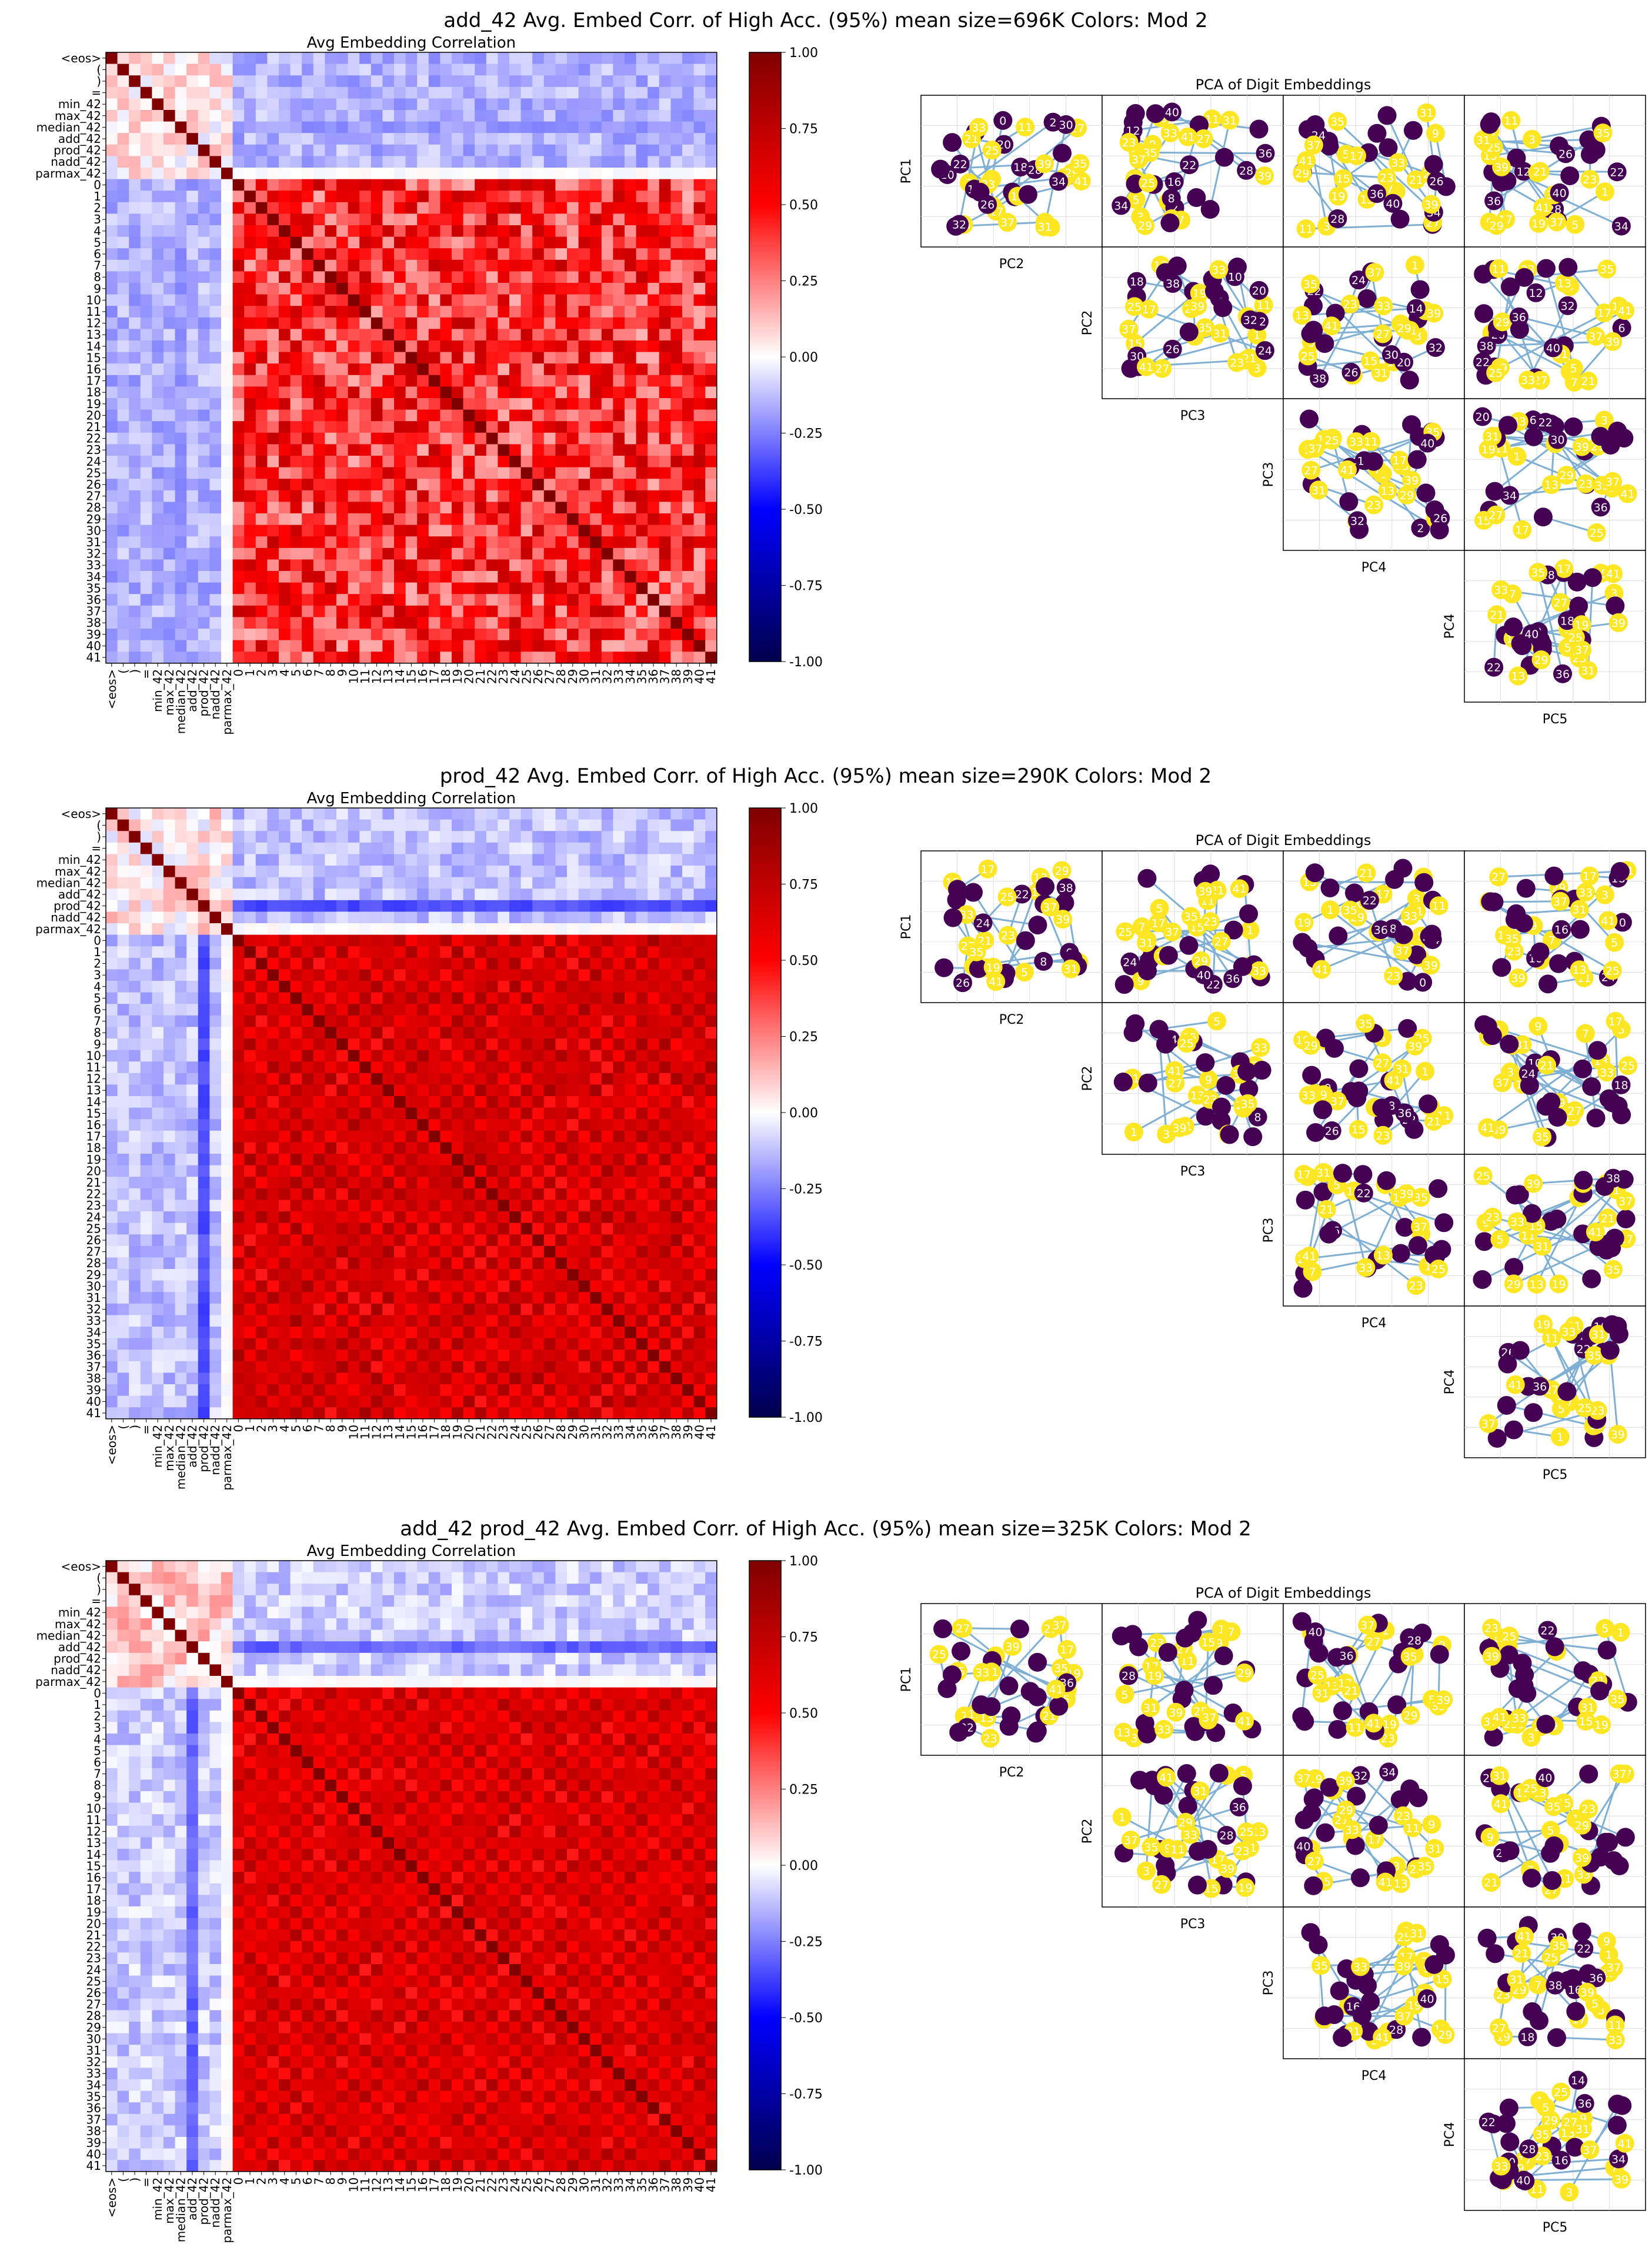 This screenshot has width=1652, height=2261. What do you see at coordinates (1134, 306) in the screenshot?
I see `pca-point-label: 25` at bounding box center [1134, 306].